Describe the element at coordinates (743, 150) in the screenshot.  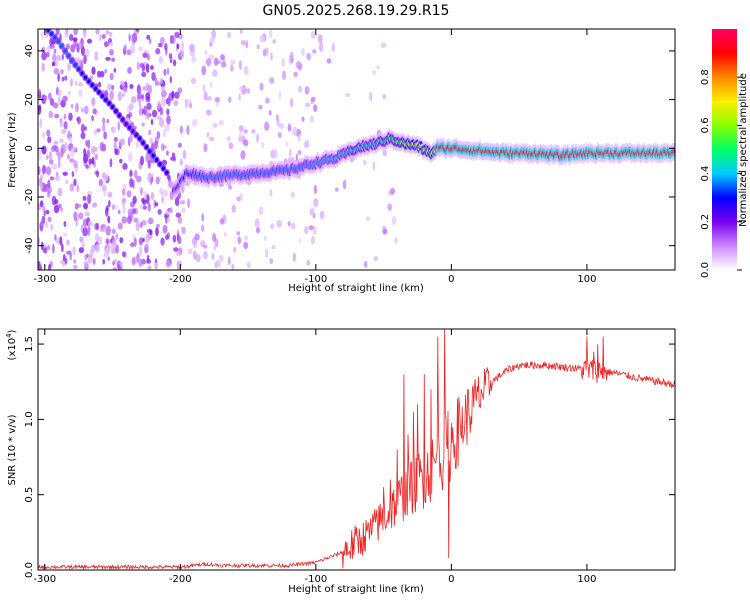
I see `colorbar-label: Normalized spectral amplitude` at that location.